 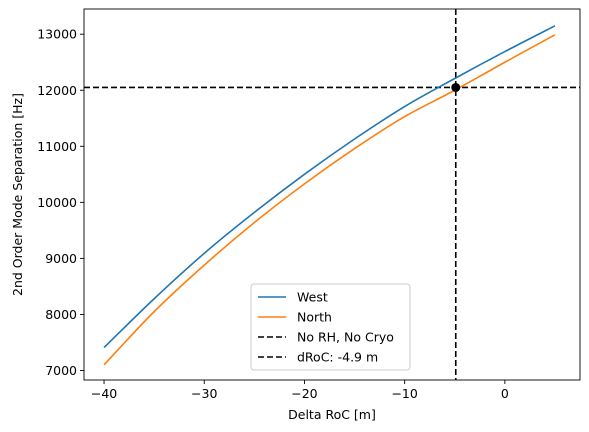 What do you see at coordinates (57, 202) in the screenshot?
I see `y-tick-label: 10000` at bounding box center [57, 202].